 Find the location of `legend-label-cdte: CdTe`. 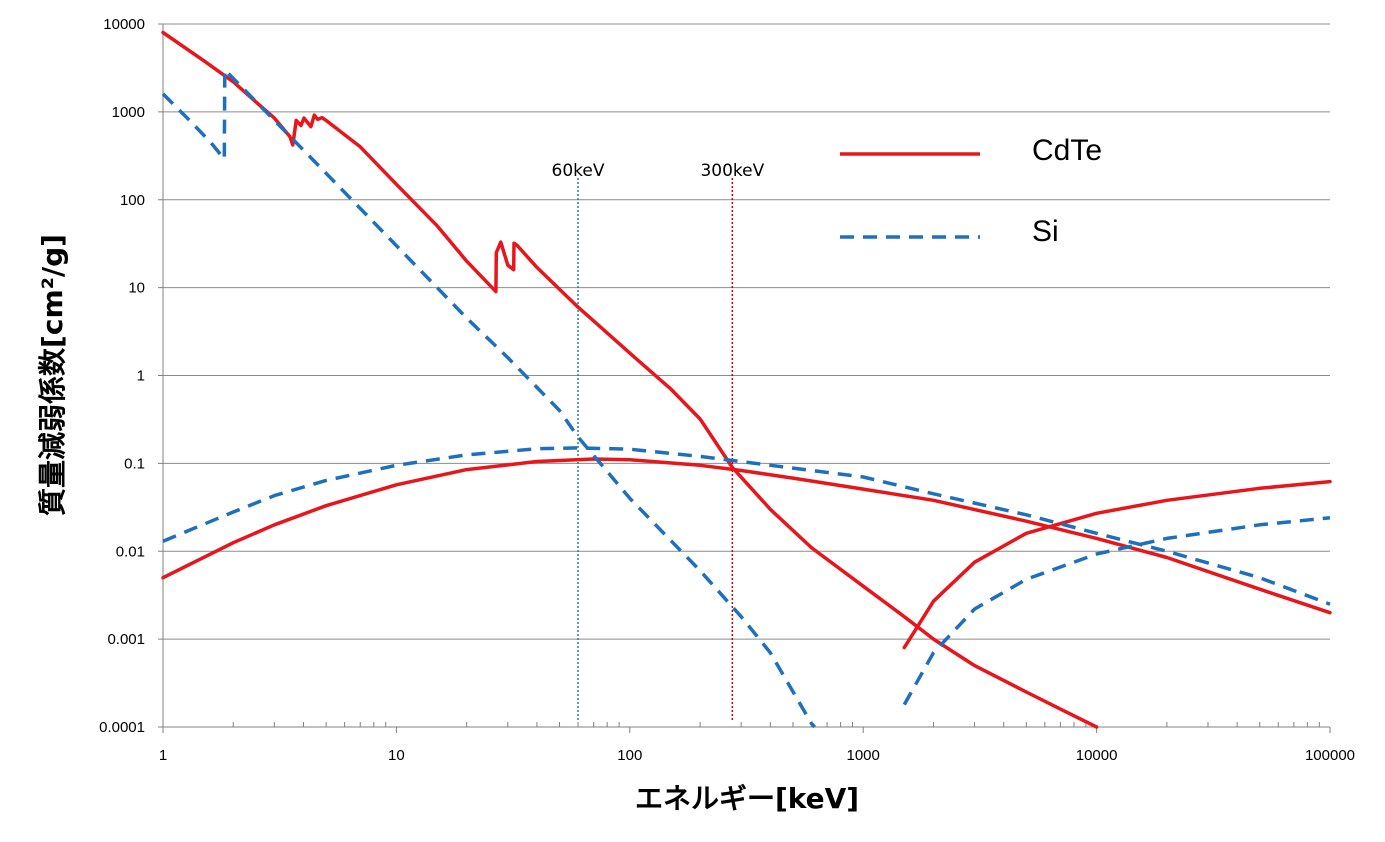

legend-label-cdte: CdTe is located at coordinates (1067, 150).